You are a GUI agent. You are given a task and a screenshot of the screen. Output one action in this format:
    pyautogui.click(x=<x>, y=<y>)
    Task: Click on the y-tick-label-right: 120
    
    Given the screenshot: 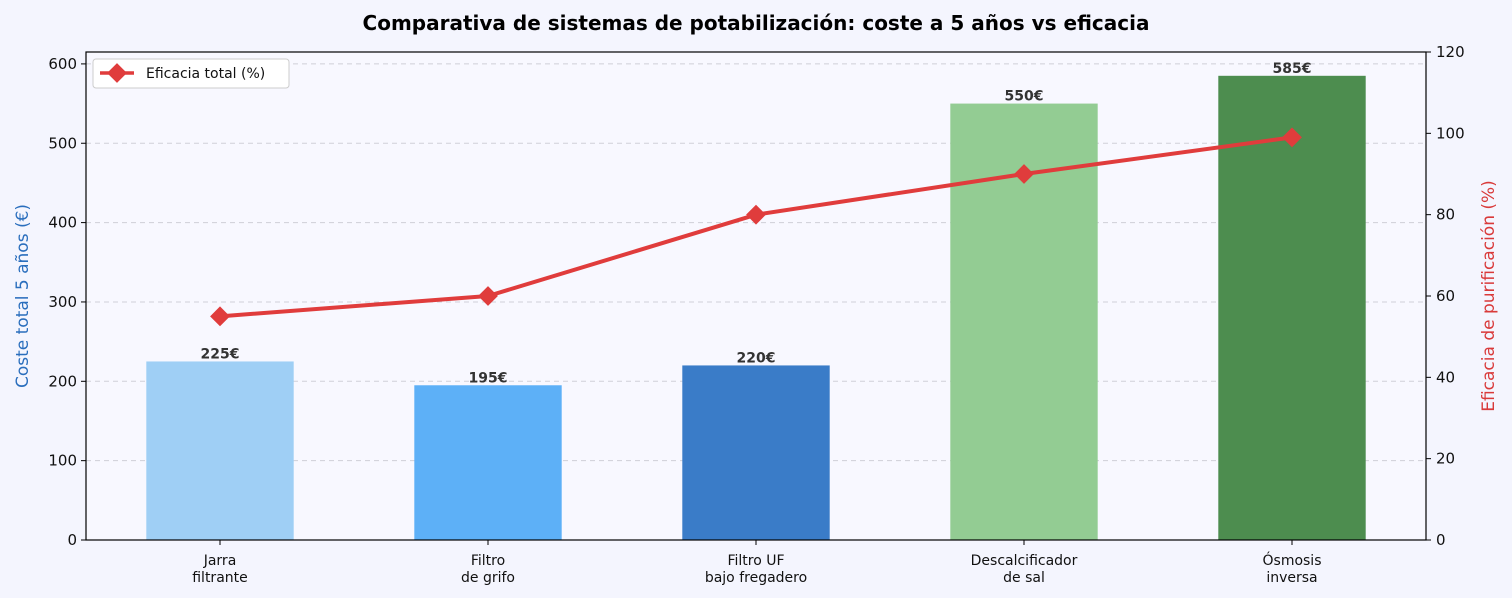 What is the action you would take?
    pyautogui.click(x=1450, y=52)
    